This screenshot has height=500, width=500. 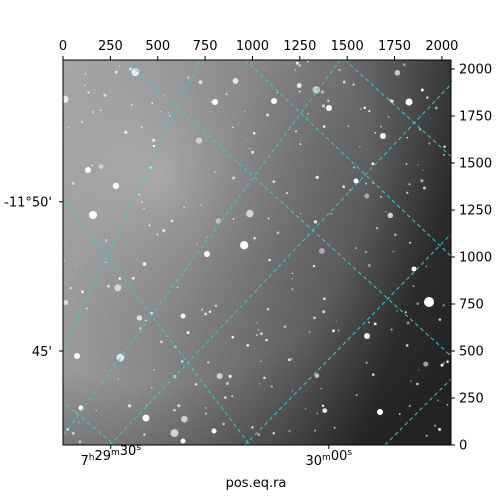 What do you see at coordinates (258, 49) in the screenshot?
I see `top-pixel-axis: 0 250 500 750 1000 1250 1500 1750 2000` at bounding box center [258, 49].